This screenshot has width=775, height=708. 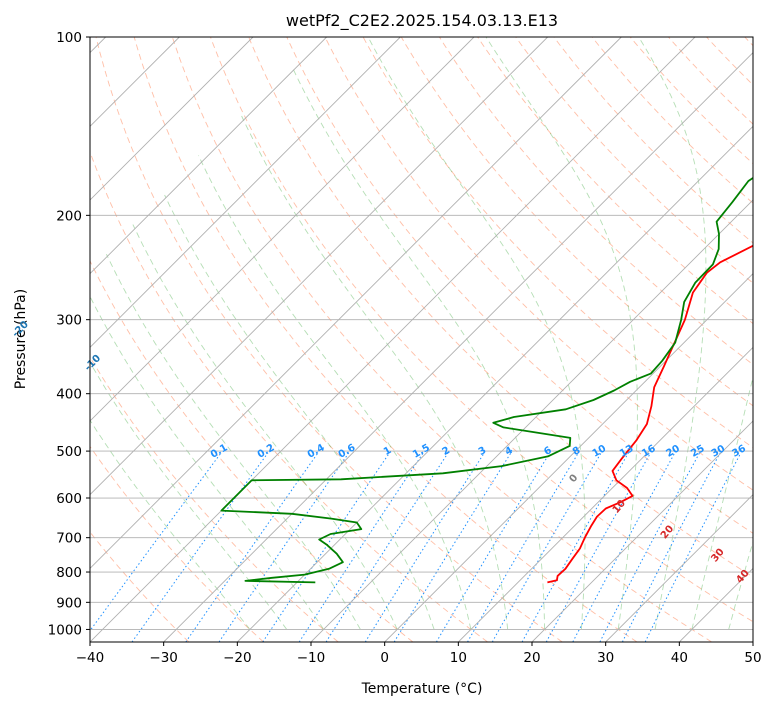 What do you see at coordinates (673, 451) in the screenshot?
I see `mixing-ratio-label: 20` at bounding box center [673, 451].